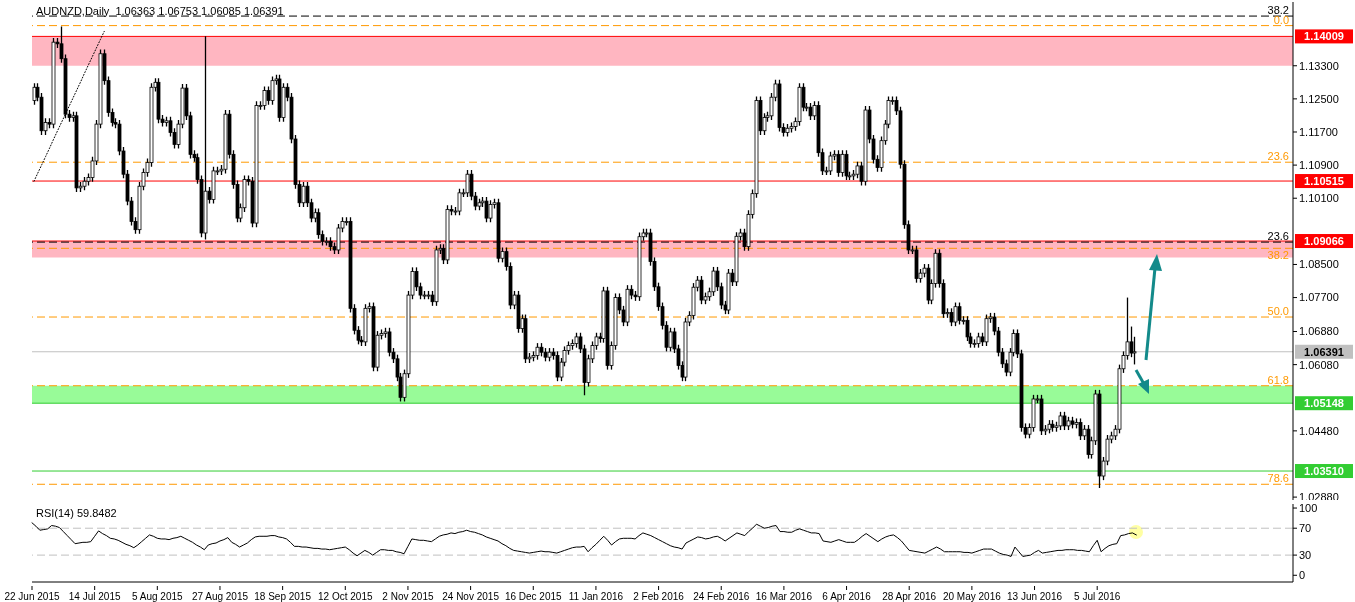  What do you see at coordinates (1319, 65) in the screenshot?
I see `y-tick-label: 1.13300` at bounding box center [1319, 65].